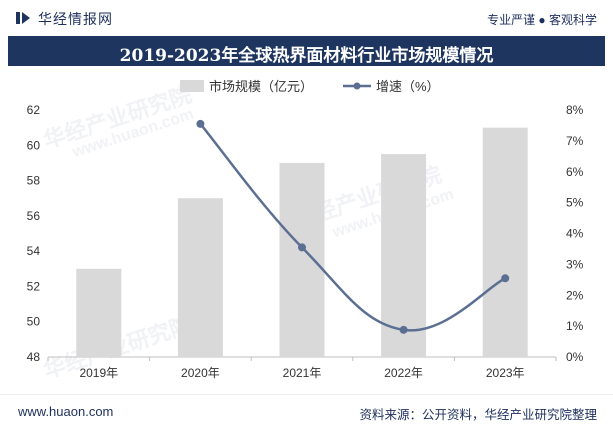  Describe the element at coordinates (575, 326) in the screenshot. I see `y-right-tick-label: 1%` at that location.